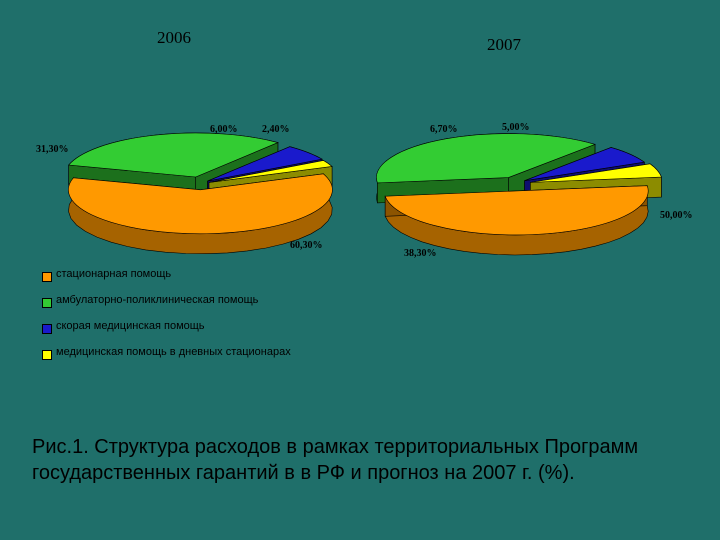  I want to click on slice-data-label: 50,00%, so click(676, 215).